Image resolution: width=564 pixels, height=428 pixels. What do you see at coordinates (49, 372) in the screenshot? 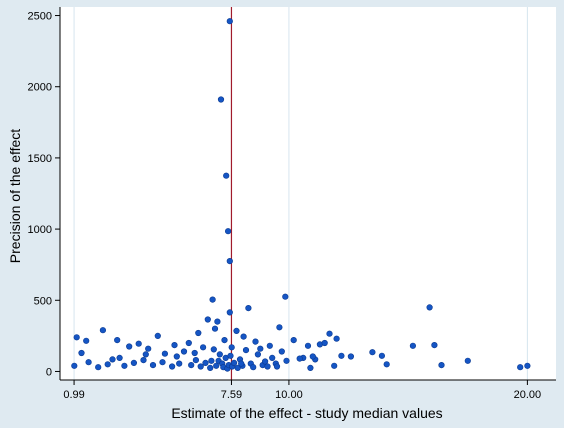
I see `y-tick-label: 0` at bounding box center [49, 372].